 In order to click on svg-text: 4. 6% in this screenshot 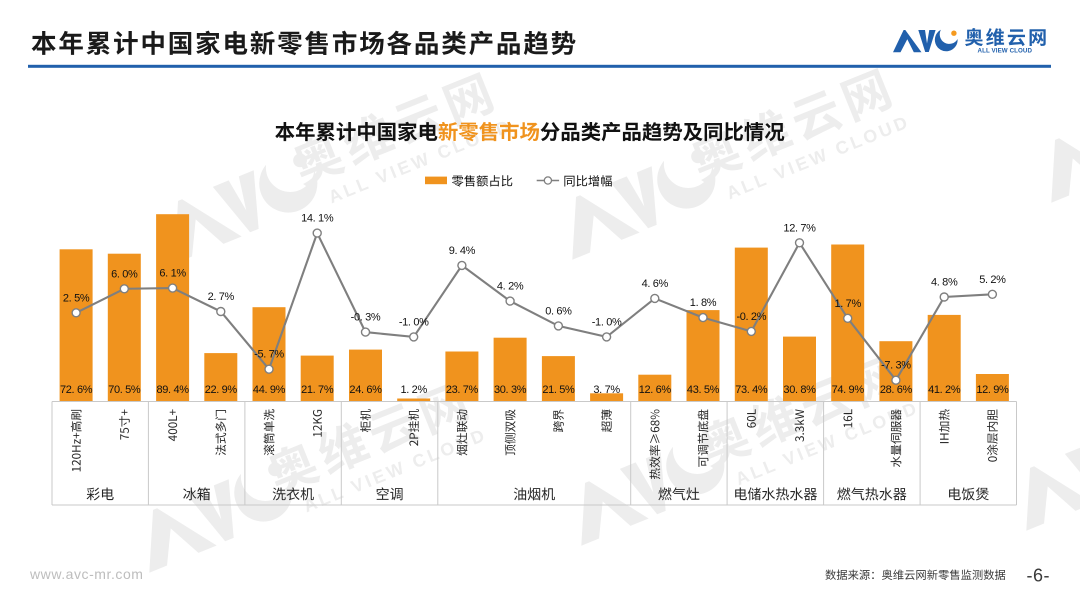, I will do `click(655, 284)`.